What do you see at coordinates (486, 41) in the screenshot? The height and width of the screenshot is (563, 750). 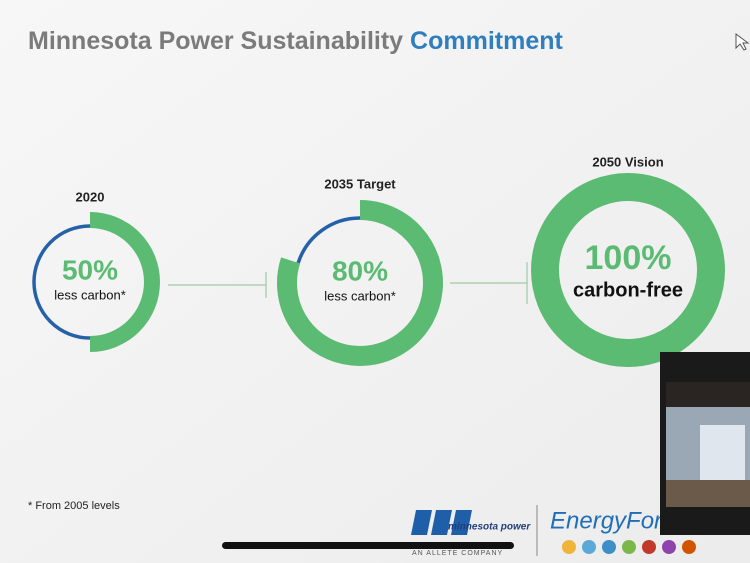 I see `title-highlight: Commitment` at bounding box center [486, 41].